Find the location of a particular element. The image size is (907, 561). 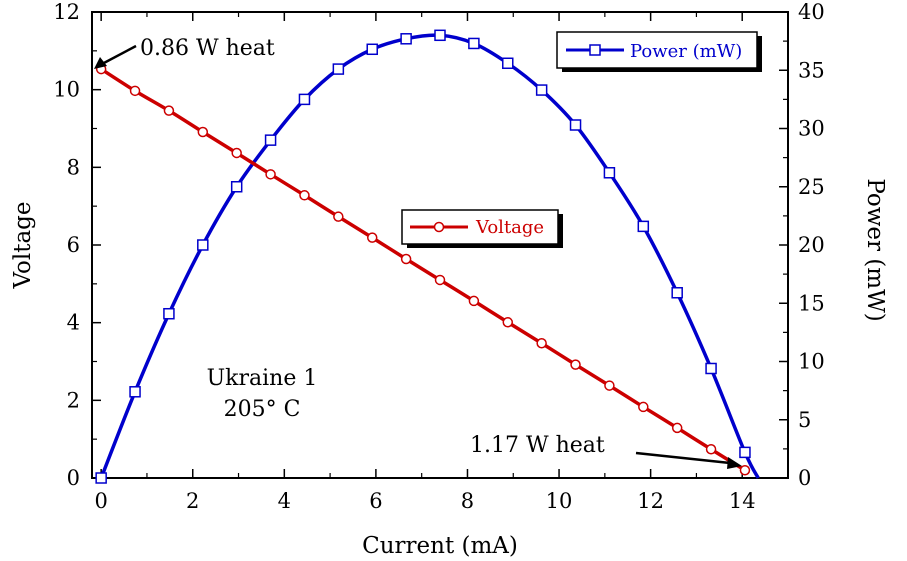

y-axis-title: Voltage is located at coordinates (23, 246).